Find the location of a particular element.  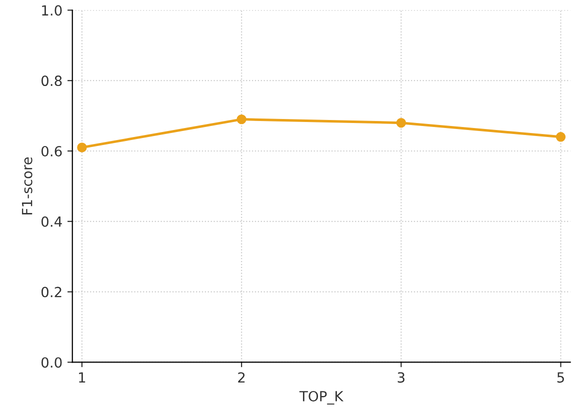

x-tick-label: 5 is located at coordinates (560, 377).